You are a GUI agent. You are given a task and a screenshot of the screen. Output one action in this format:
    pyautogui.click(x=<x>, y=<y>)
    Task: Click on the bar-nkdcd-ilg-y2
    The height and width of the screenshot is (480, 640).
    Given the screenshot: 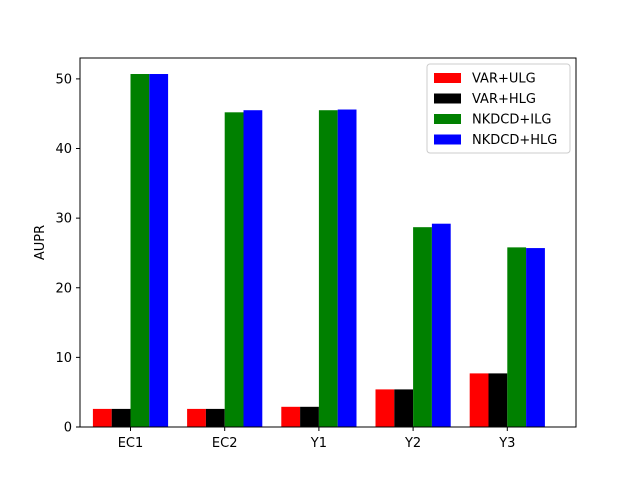 What is the action you would take?
    pyautogui.click(x=422, y=327)
    